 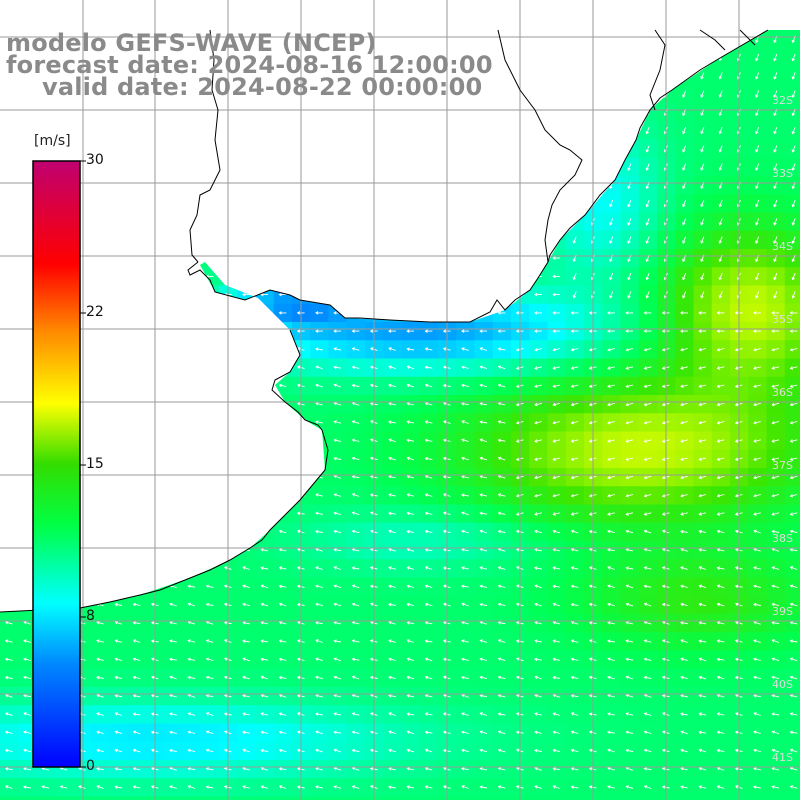 What do you see at coordinates (782, 100) in the screenshot?
I see `lat-label-32S: 32S` at bounding box center [782, 100].